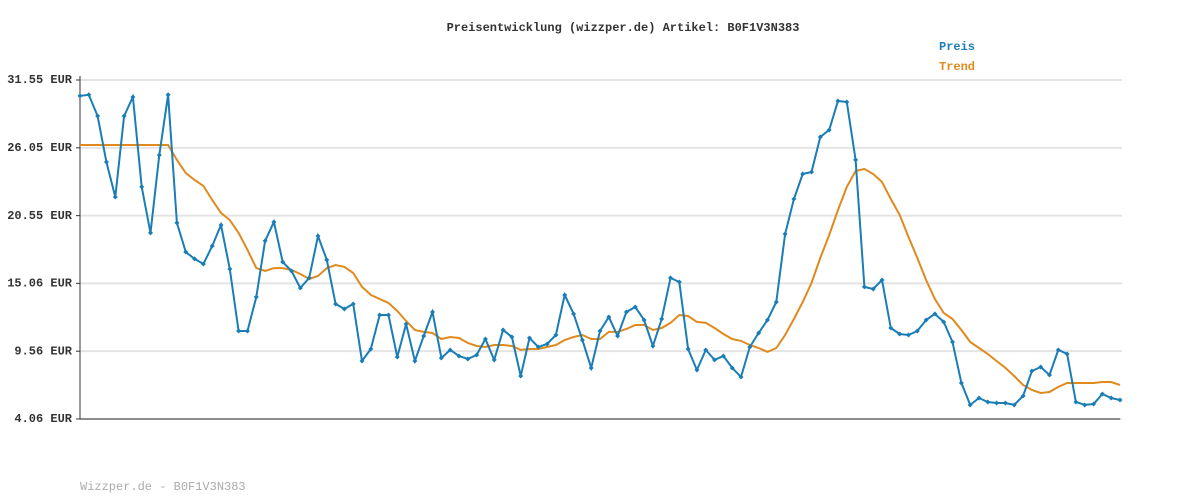 The height and width of the screenshot is (500, 1200). Describe the element at coordinates (43, 419) in the screenshot. I see `y-tick-label: 4.06 EUR` at that location.